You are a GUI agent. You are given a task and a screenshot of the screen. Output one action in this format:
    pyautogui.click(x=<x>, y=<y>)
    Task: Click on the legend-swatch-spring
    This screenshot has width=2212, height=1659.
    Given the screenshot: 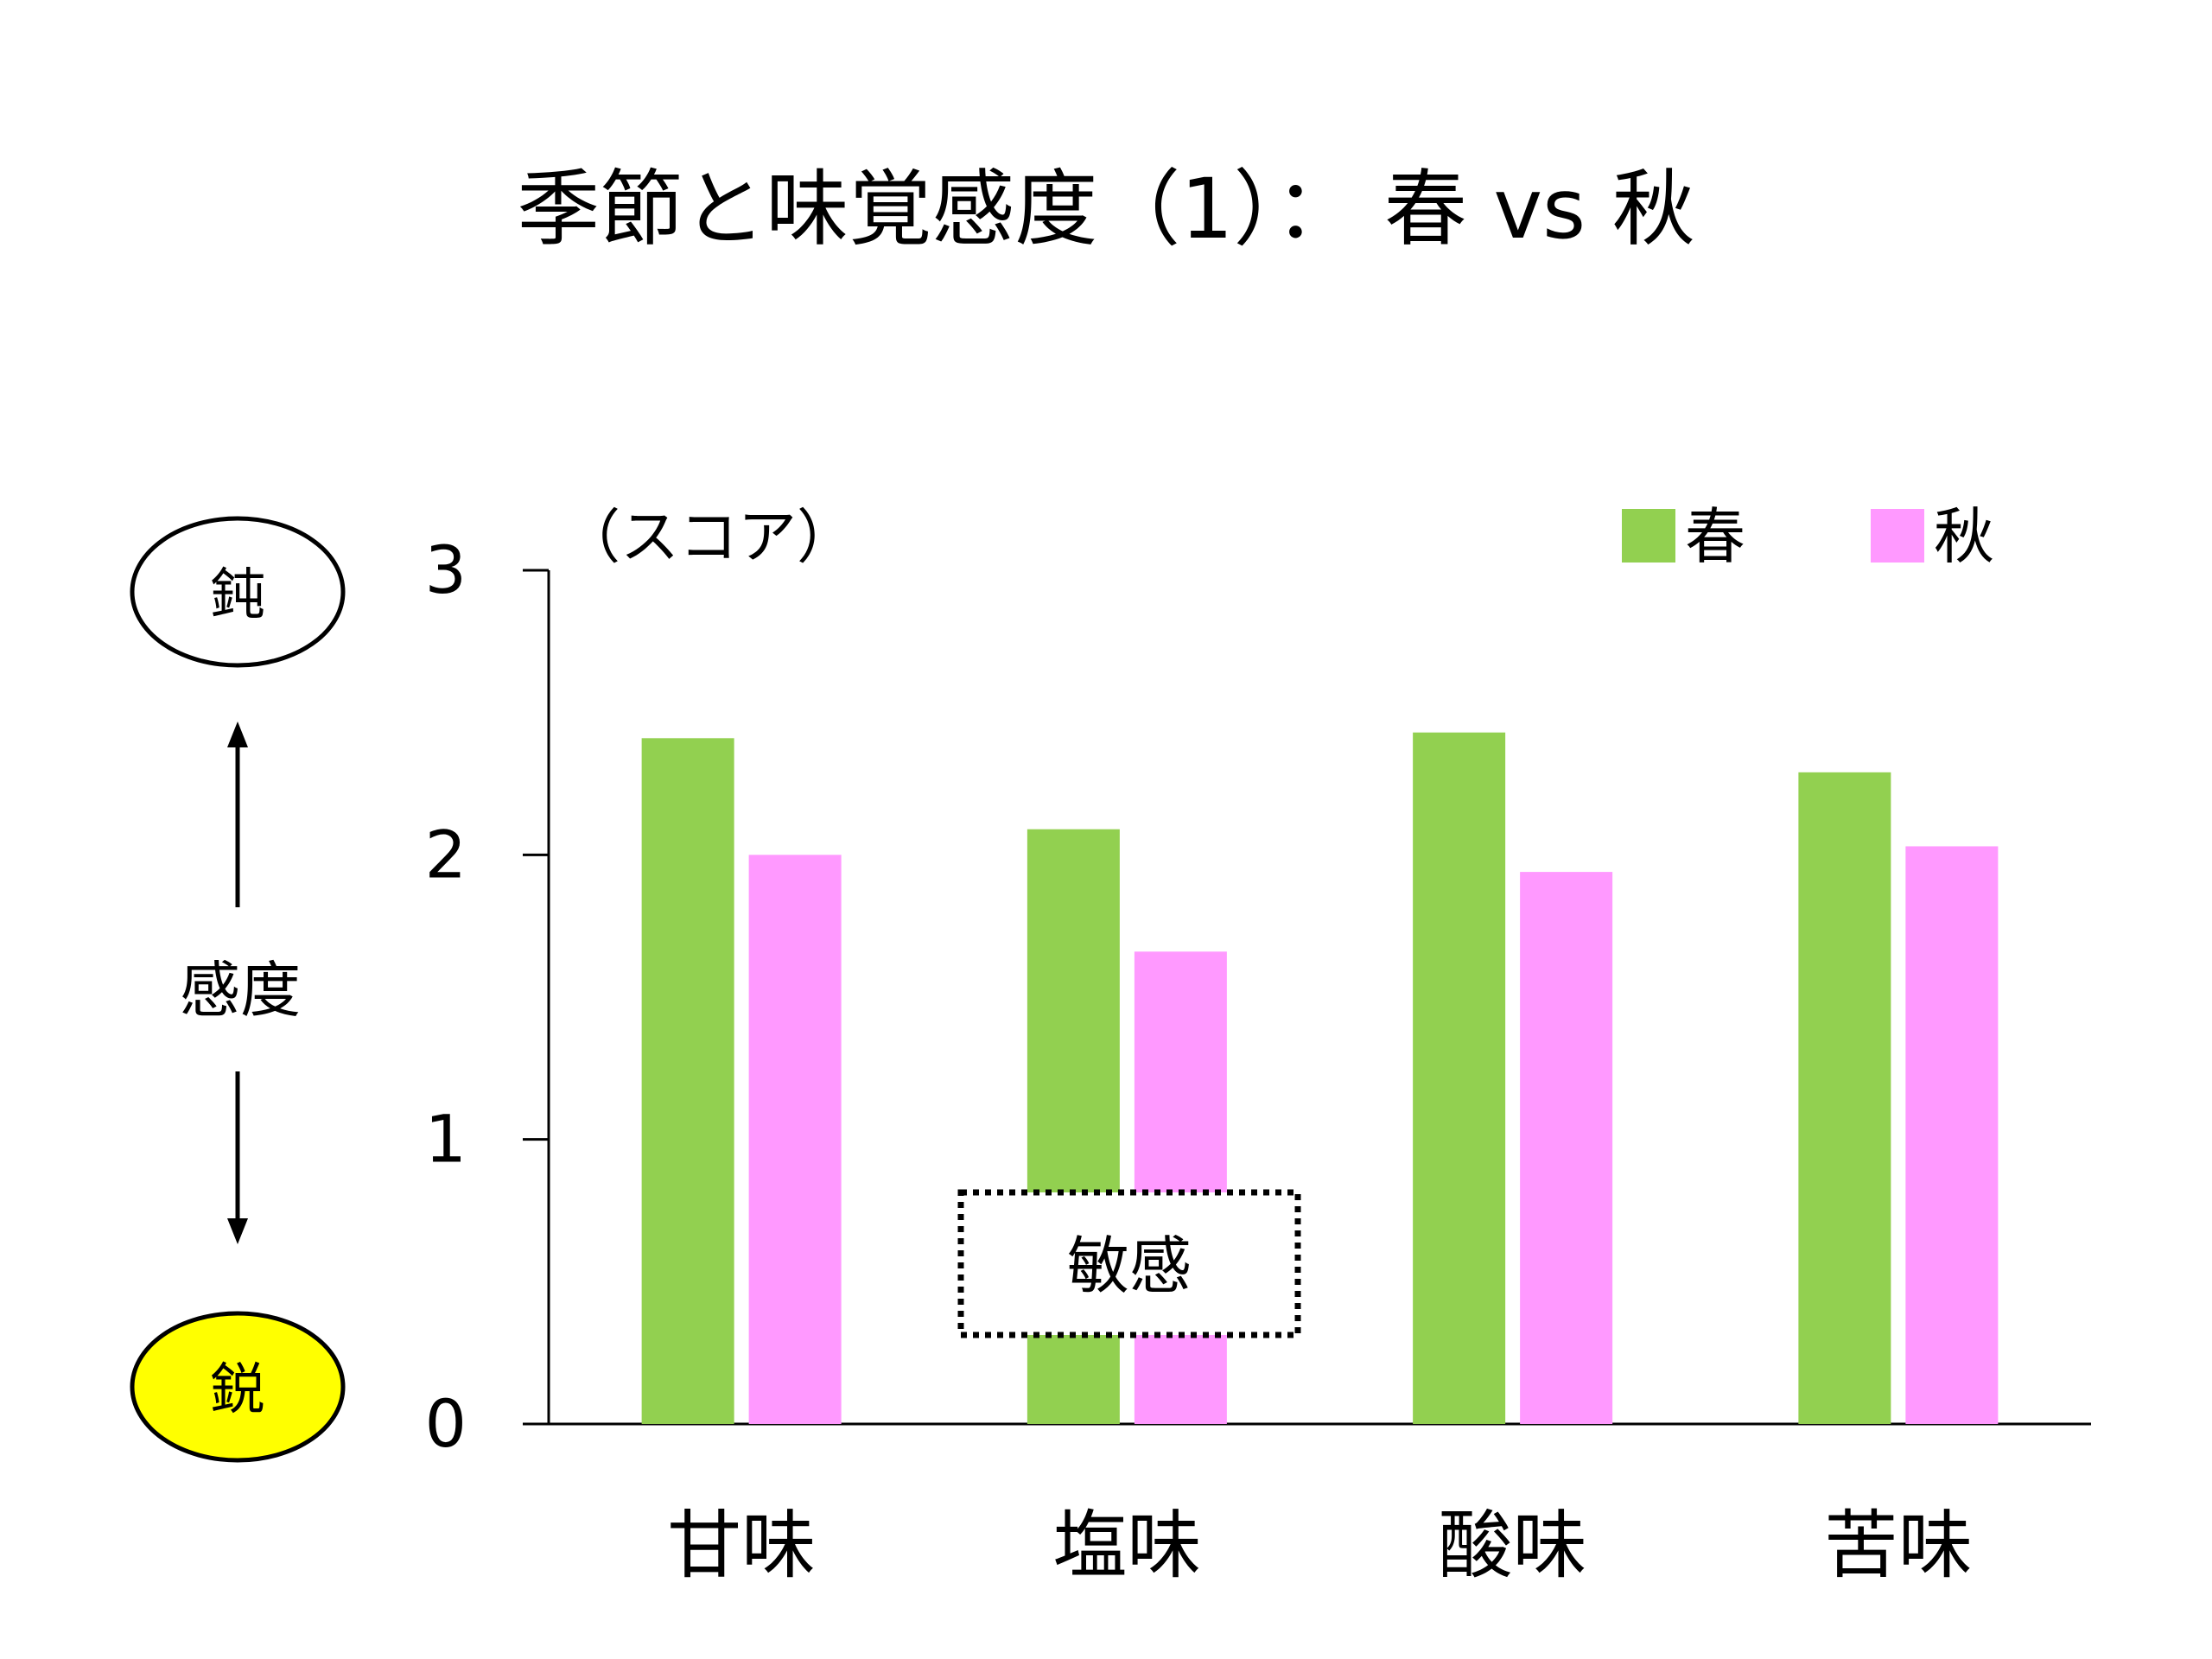 What is the action you would take?
    pyautogui.click(x=1648, y=536)
    